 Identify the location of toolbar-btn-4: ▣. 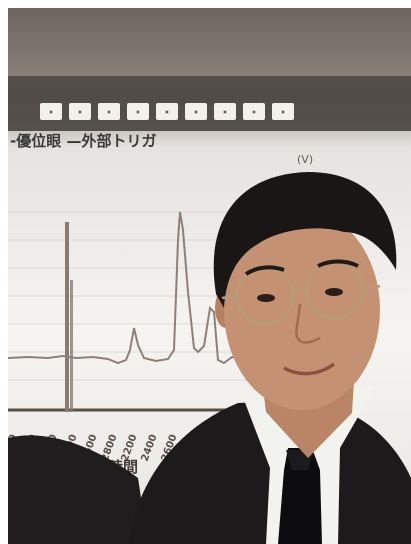
(138, 111).